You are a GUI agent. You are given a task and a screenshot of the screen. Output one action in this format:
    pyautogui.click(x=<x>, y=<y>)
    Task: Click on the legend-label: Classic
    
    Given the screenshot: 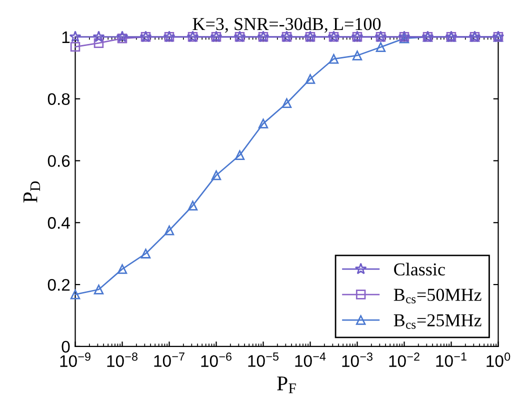 What is the action you would take?
    pyautogui.click(x=419, y=269)
    